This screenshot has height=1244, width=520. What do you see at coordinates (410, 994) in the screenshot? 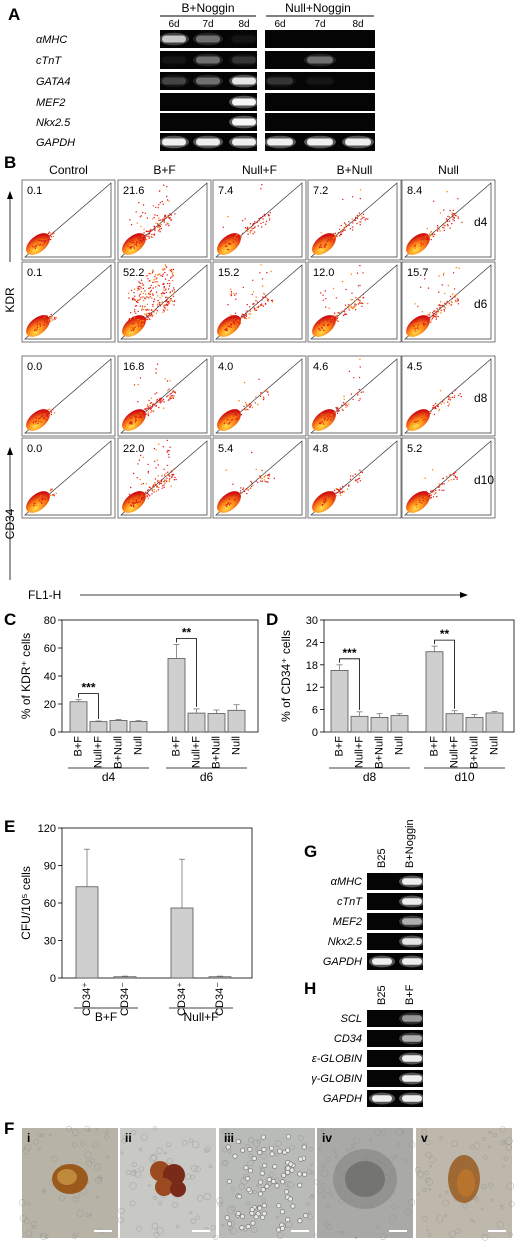
I see `gel-column-label-1: B+F` at bounding box center [410, 994].